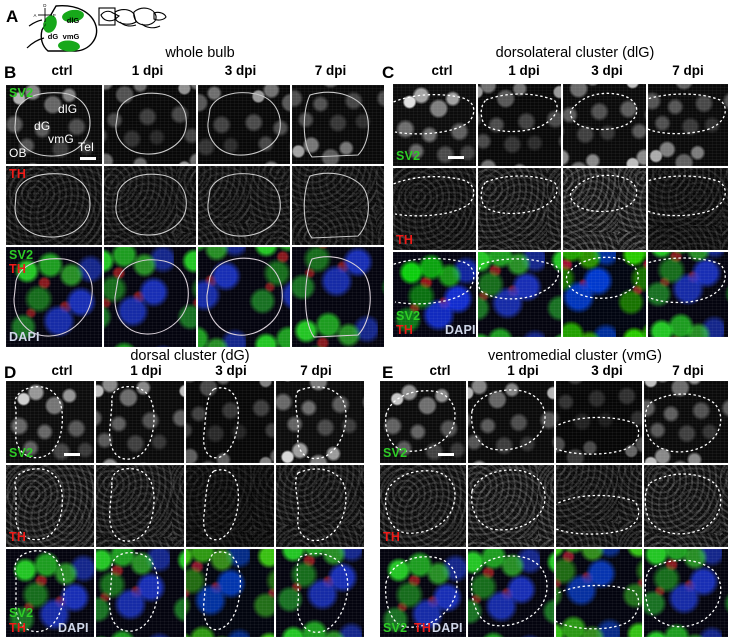 The height and width of the screenshot is (642, 731). Describe the element at coordinates (423, 593) in the screenshot. I see `panel-e-tile-merge-ctrl: SV2 TH DAPI` at that location.